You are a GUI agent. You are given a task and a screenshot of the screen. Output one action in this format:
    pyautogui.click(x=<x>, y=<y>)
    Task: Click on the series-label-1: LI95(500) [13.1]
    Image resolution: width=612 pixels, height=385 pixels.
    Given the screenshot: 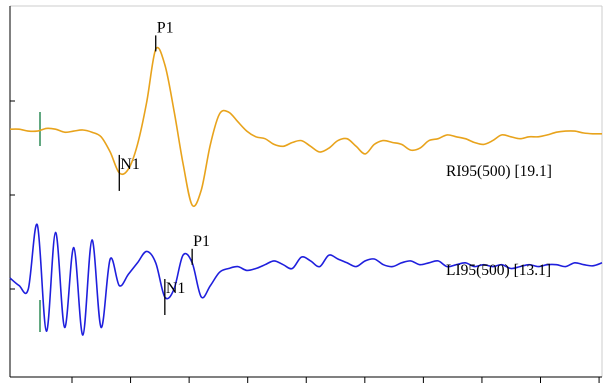 What is the action you would take?
    pyautogui.click(x=498, y=270)
    